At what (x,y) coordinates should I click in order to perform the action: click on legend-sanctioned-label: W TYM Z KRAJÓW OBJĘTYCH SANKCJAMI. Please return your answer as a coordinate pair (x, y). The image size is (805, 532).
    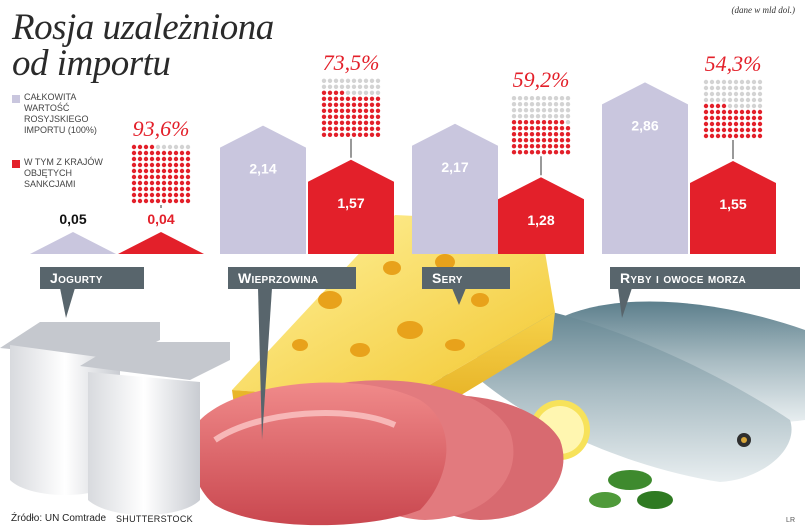
    Looking at the image, I should click on (63, 173).